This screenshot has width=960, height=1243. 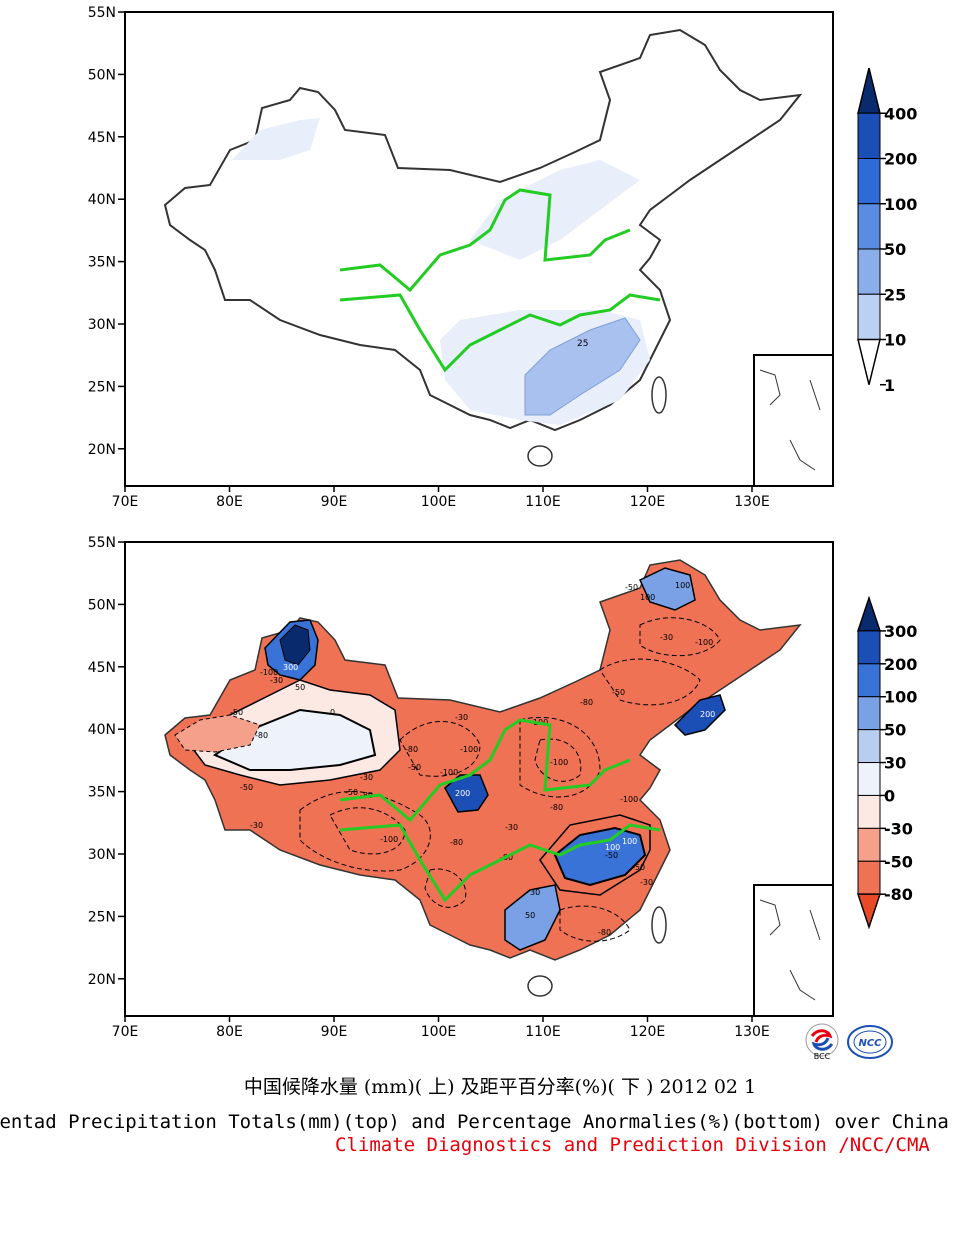 What do you see at coordinates (895, 294) in the screenshot?
I see `colorbar-label: 25` at bounding box center [895, 294].